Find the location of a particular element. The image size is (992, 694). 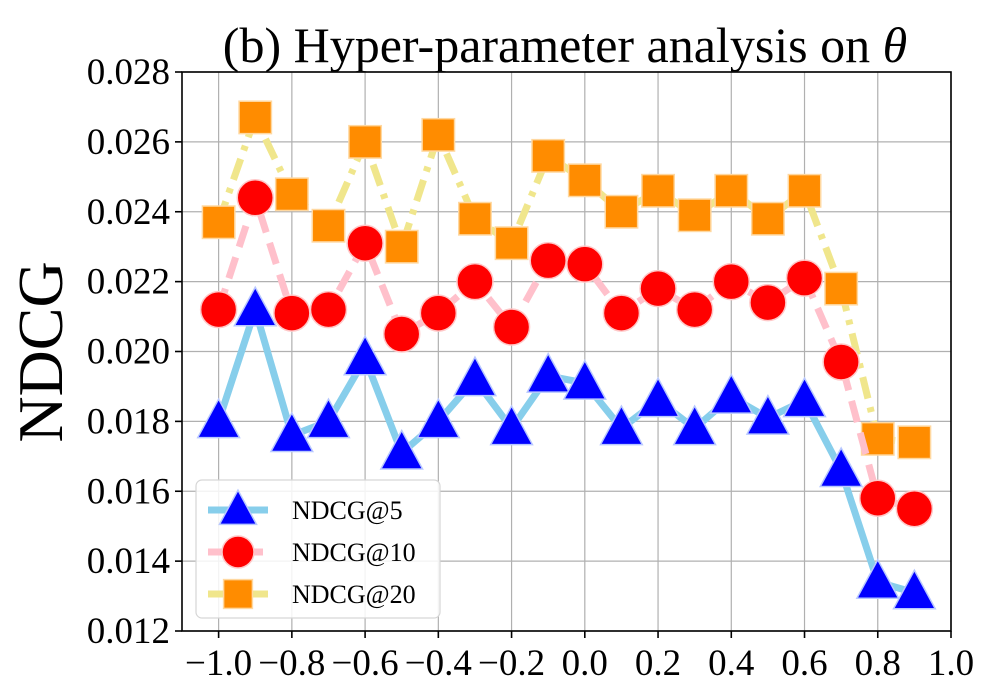

legend-item: NDCG@20 is located at coordinates (312, 594).